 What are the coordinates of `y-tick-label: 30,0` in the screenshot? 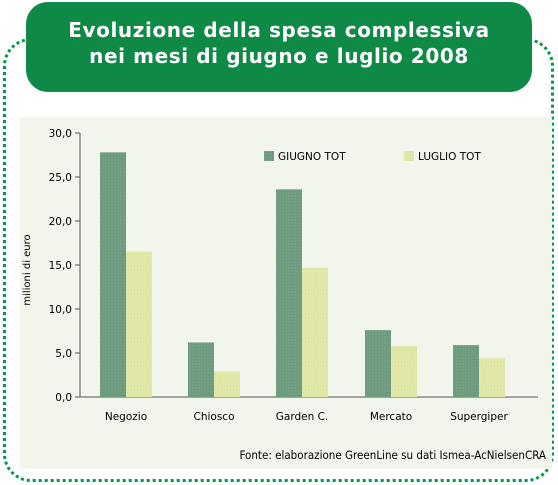 It's located at (60, 134).